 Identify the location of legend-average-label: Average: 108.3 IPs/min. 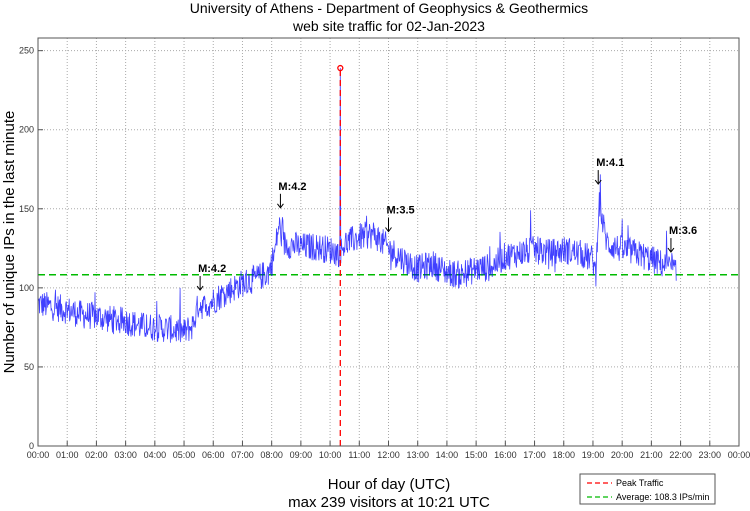
(662, 497).